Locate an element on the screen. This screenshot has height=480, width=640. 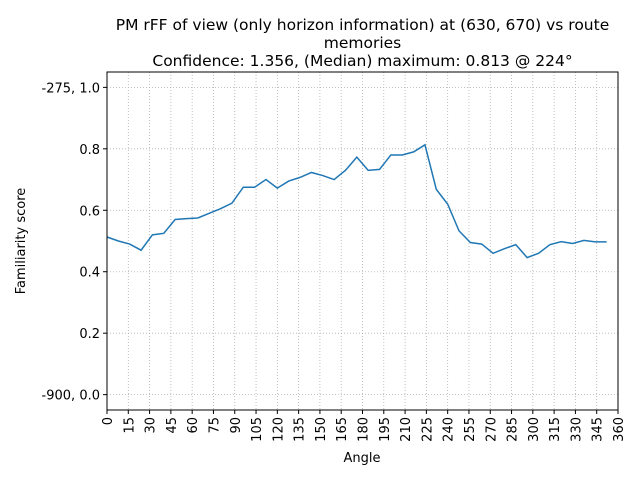
x-tick-label: 360 is located at coordinates (619, 429).